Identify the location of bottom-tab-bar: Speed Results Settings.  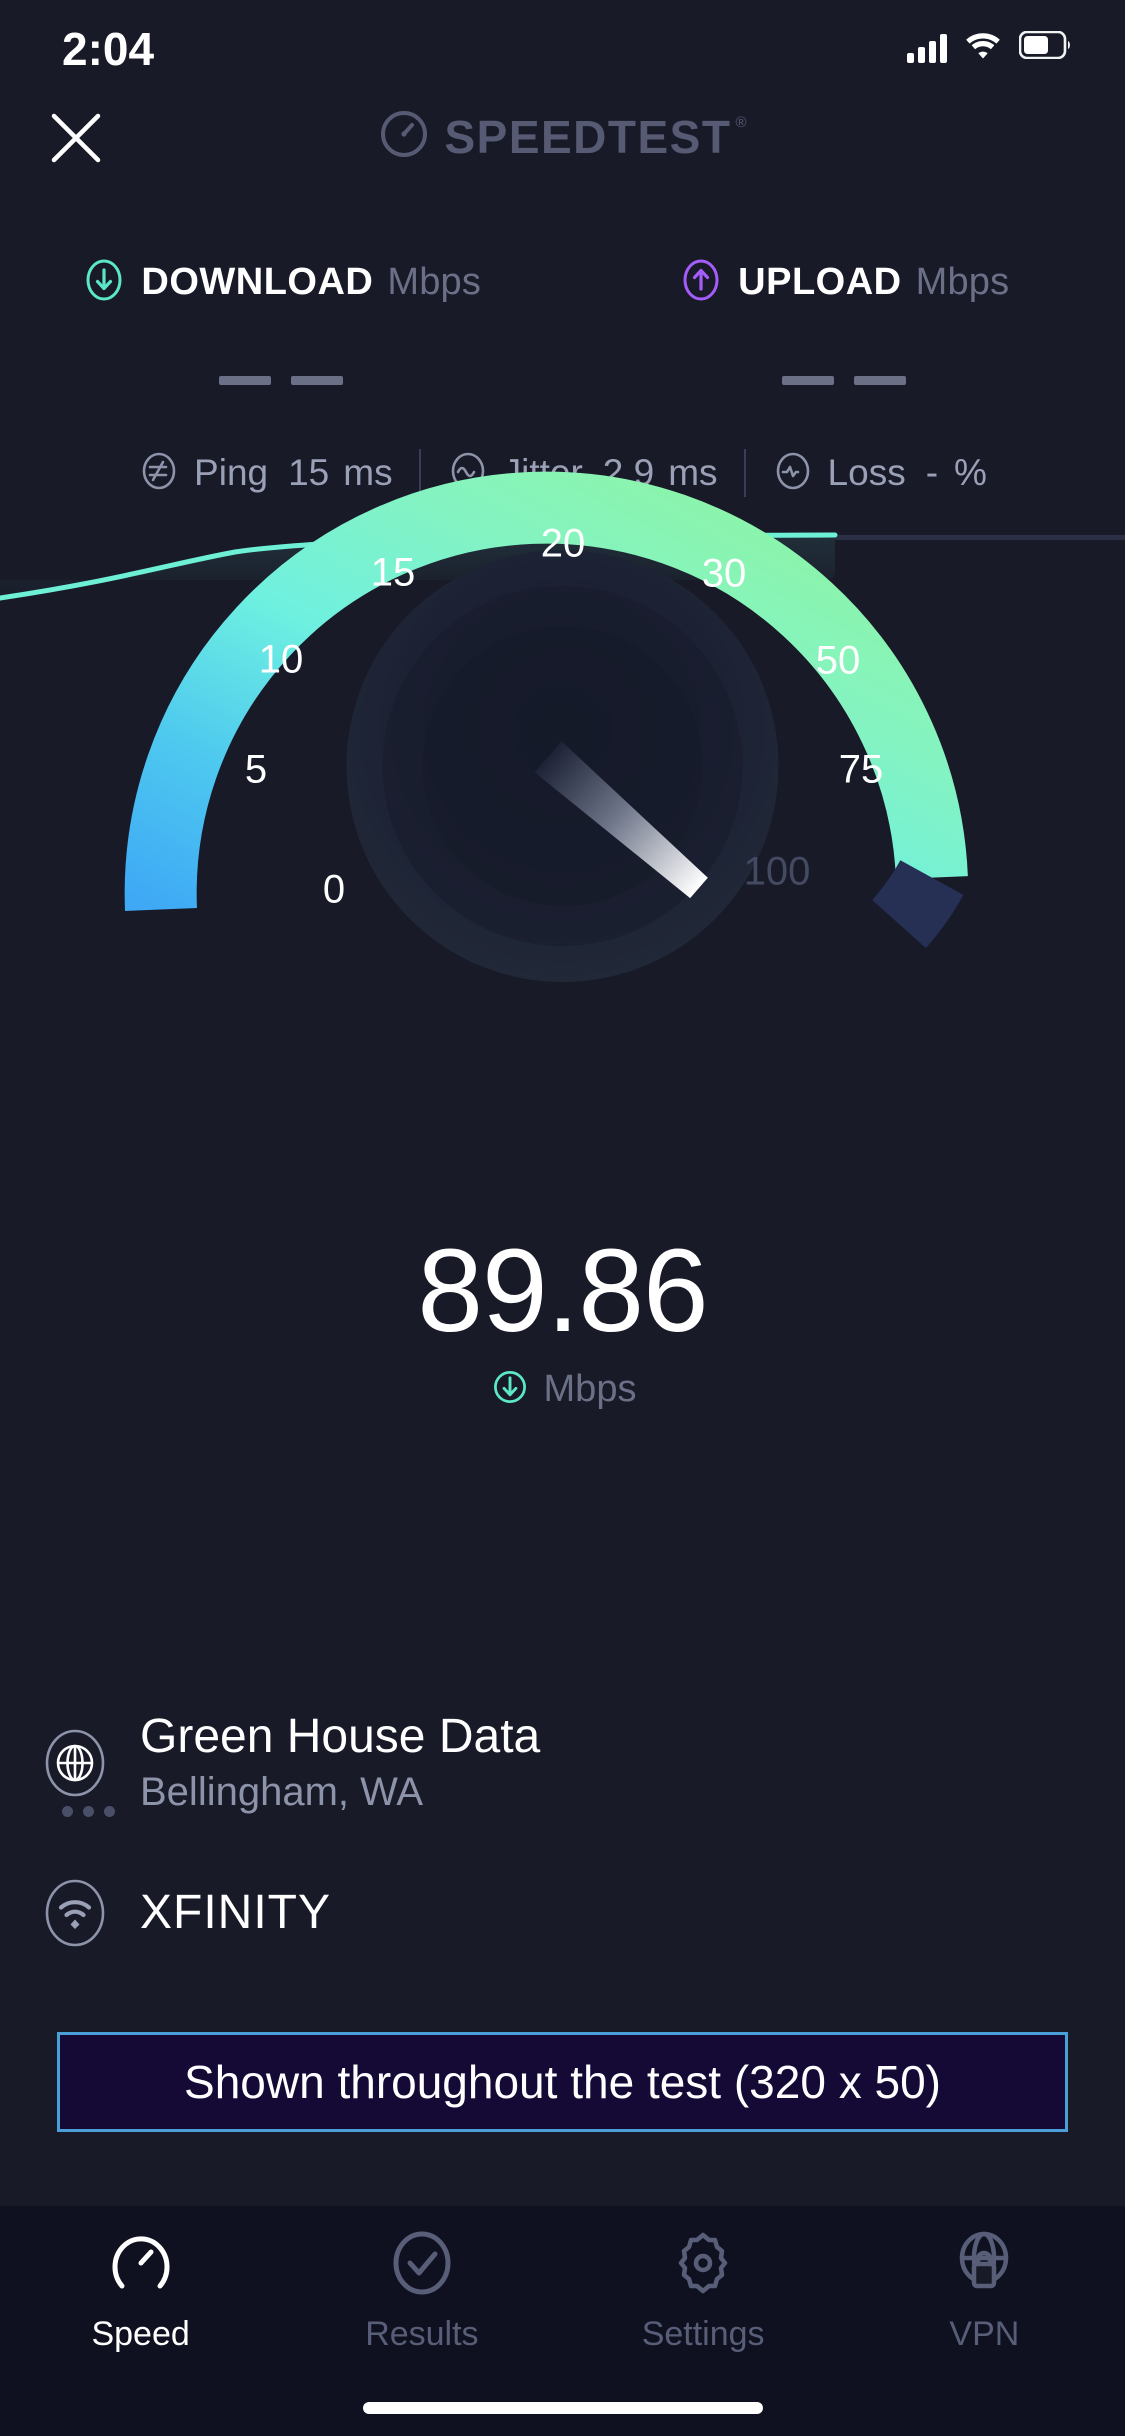
(562, 2321).